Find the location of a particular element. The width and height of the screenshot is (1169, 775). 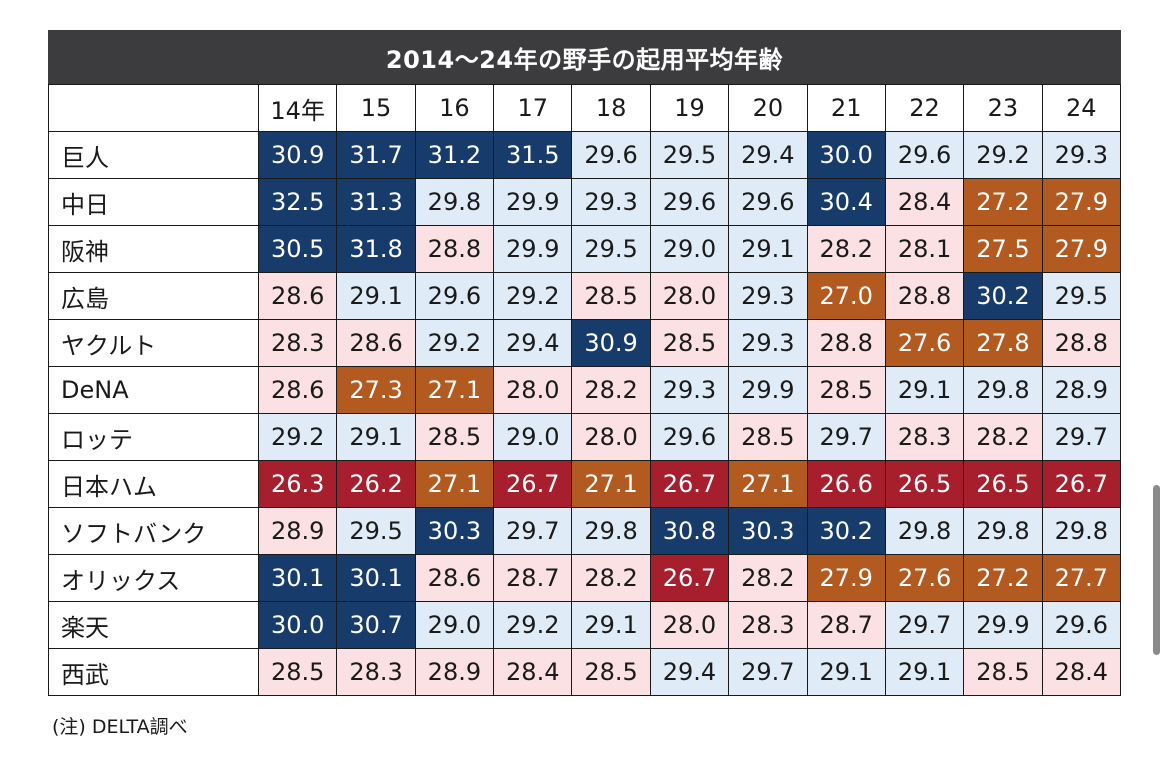

column-header: 20 is located at coordinates (768, 108).